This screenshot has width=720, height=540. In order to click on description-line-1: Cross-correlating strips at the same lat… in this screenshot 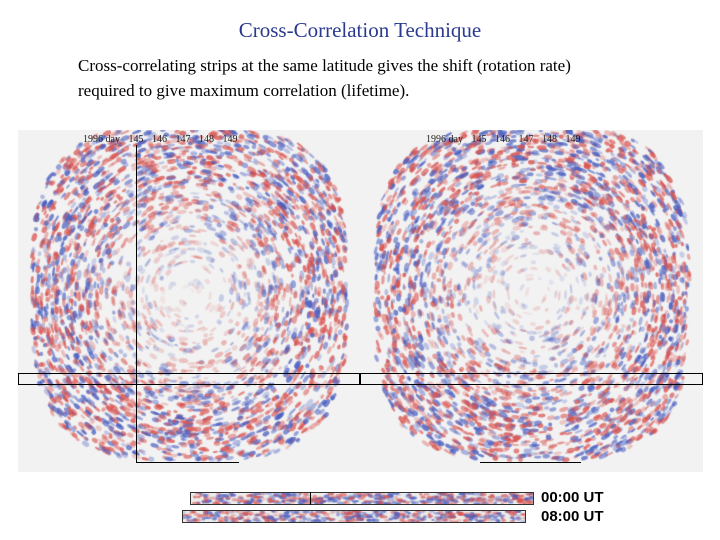, I will do `click(324, 65)`.